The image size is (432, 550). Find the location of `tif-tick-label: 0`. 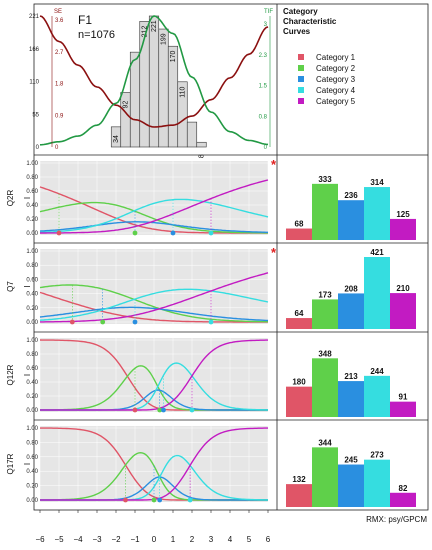

tif-tick-label: 0 is located at coordinates (266, 148).